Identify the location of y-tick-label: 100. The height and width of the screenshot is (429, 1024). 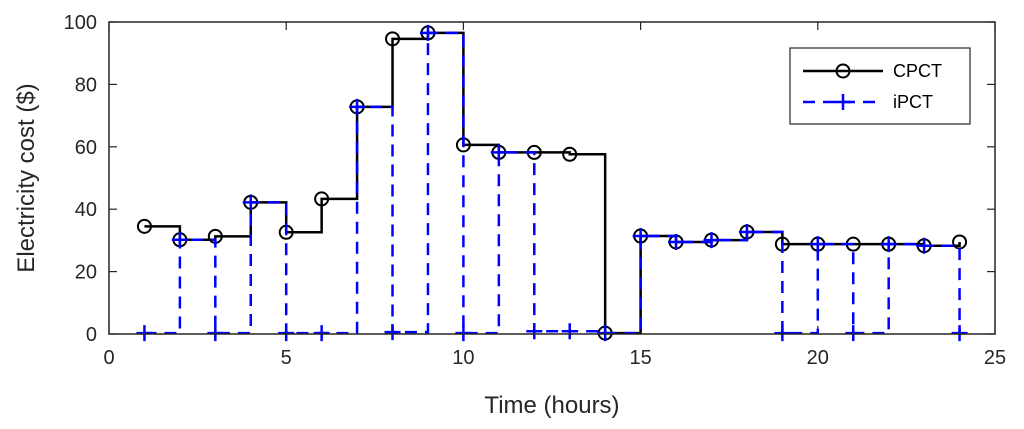
(80, 23).